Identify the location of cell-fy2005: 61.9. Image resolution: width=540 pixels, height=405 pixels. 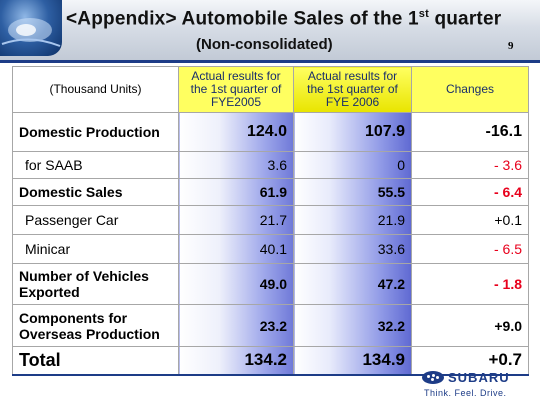
(236, 192).